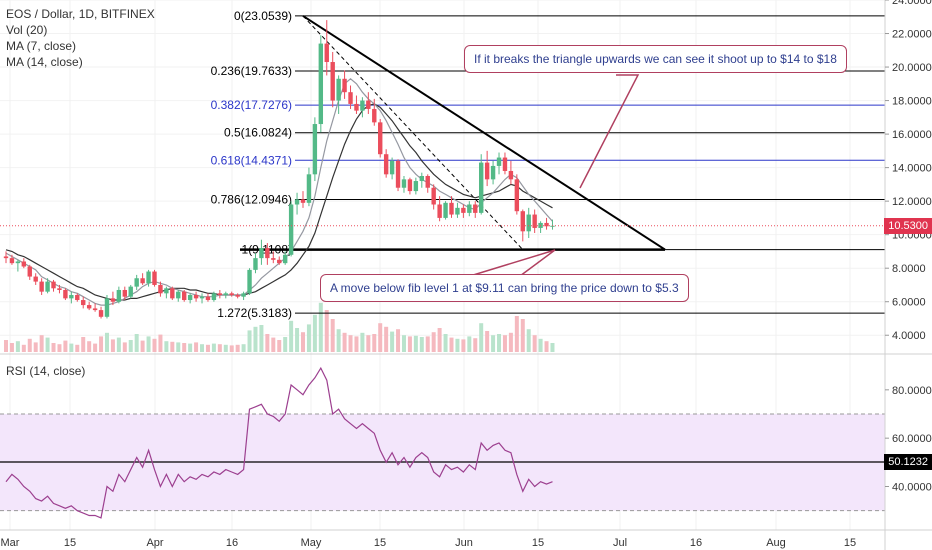 Image resolution: width=932 pixels, height=550 pixels. I want to click on time-axis-label: 16, so click(696, 543).